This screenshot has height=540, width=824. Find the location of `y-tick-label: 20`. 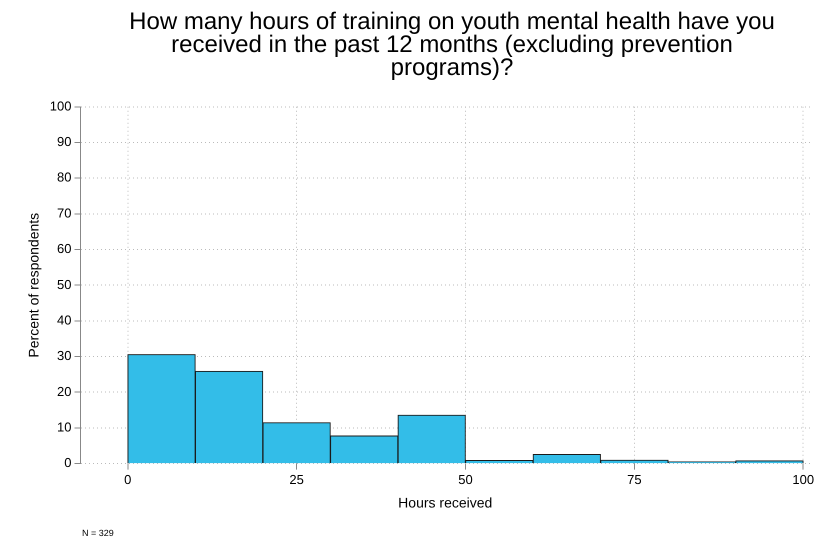

y-tick-label: 20 is located at coordinates (64, 391).